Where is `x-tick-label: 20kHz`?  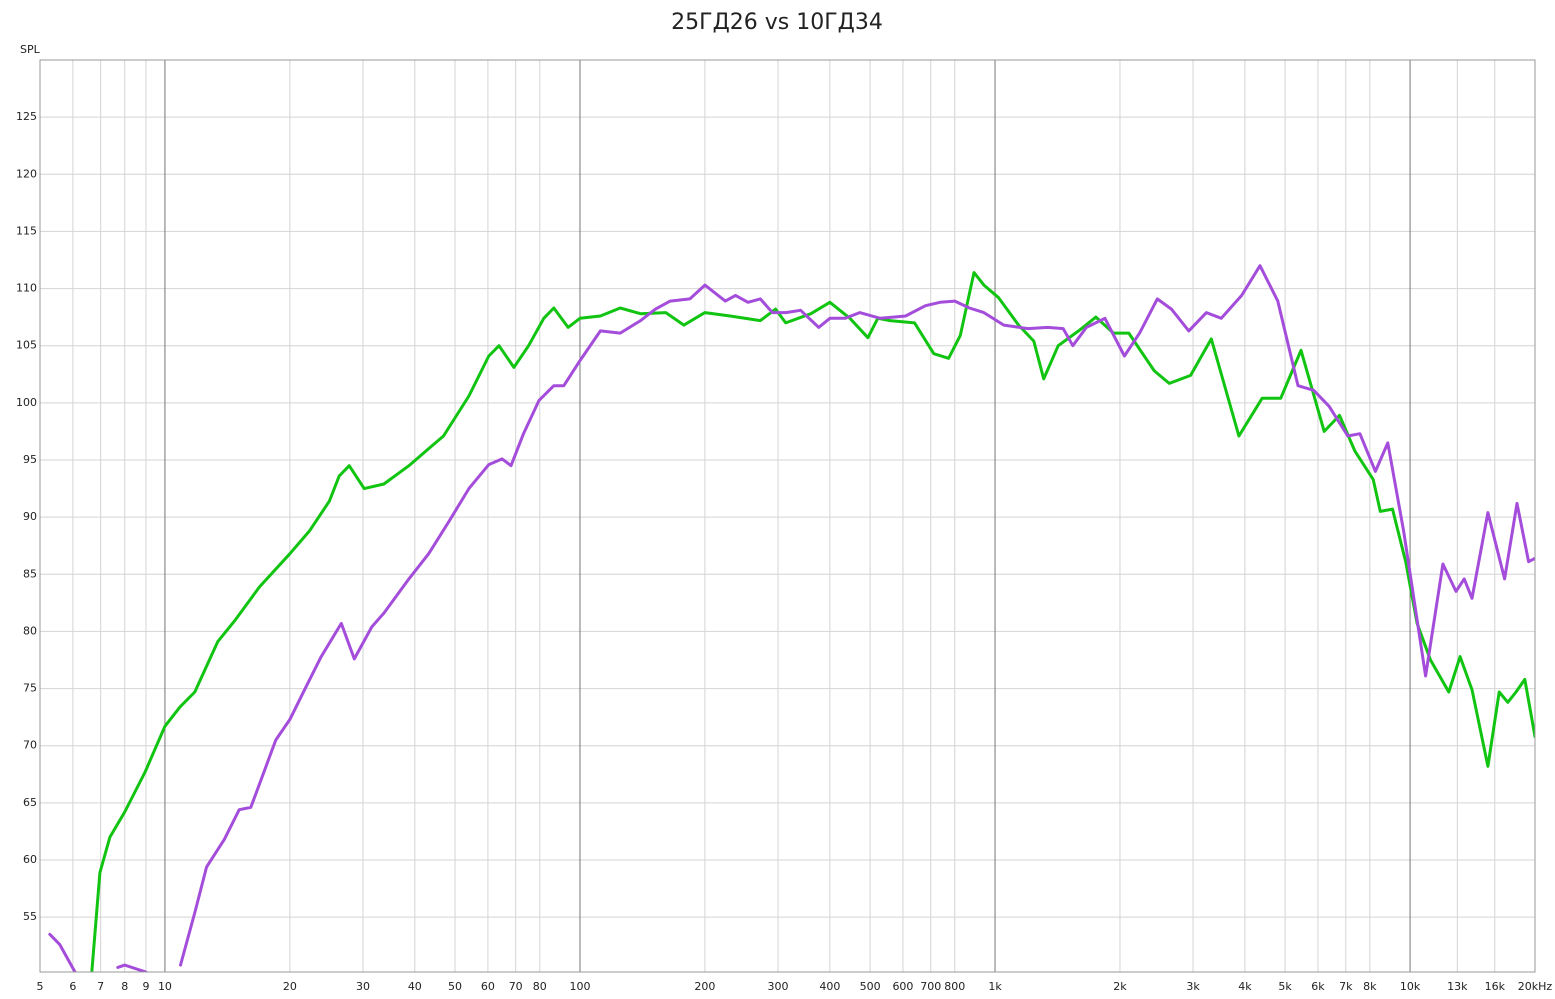
x-tick-label: 20kHz is located at coordinates (1535, 986).